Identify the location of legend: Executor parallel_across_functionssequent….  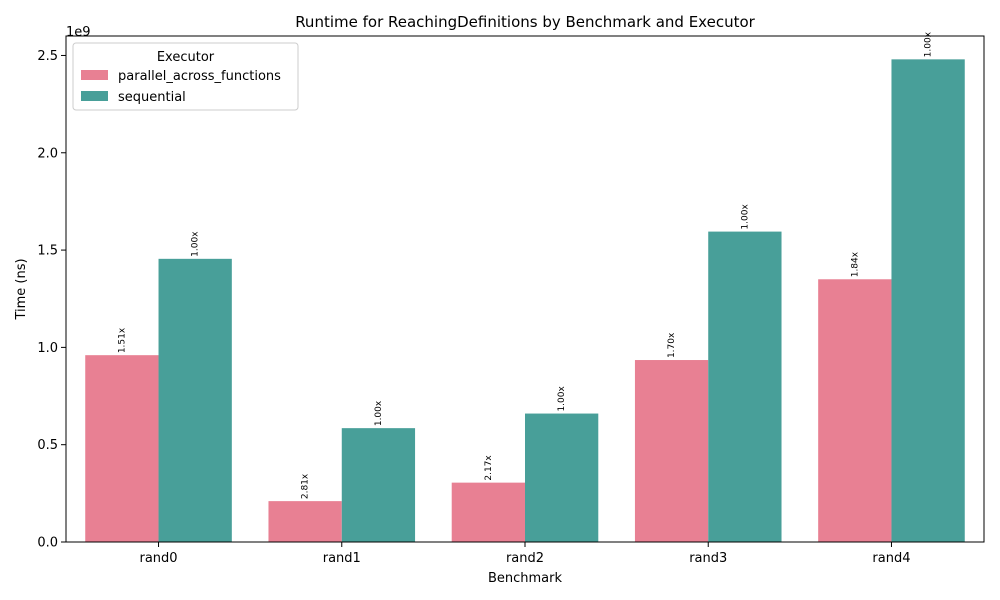
(185, 76).